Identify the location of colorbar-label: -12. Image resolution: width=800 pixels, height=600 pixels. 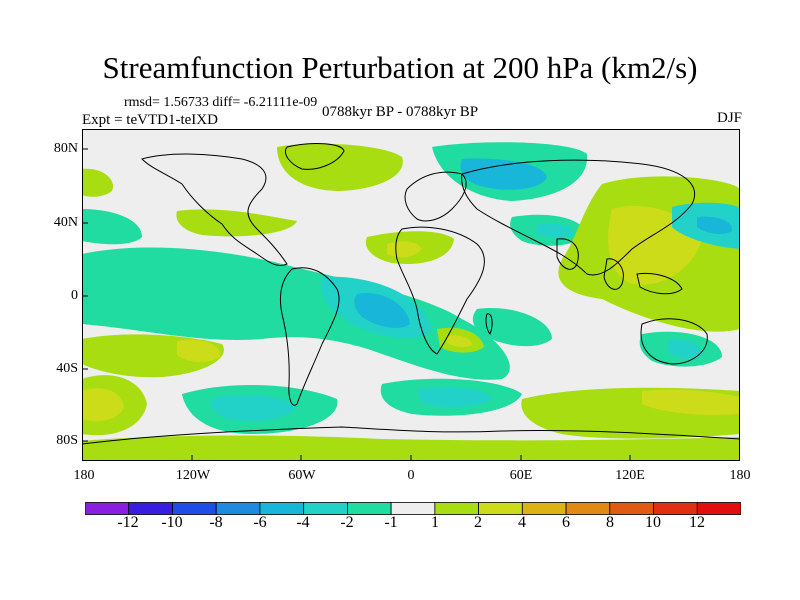
(128, 522).